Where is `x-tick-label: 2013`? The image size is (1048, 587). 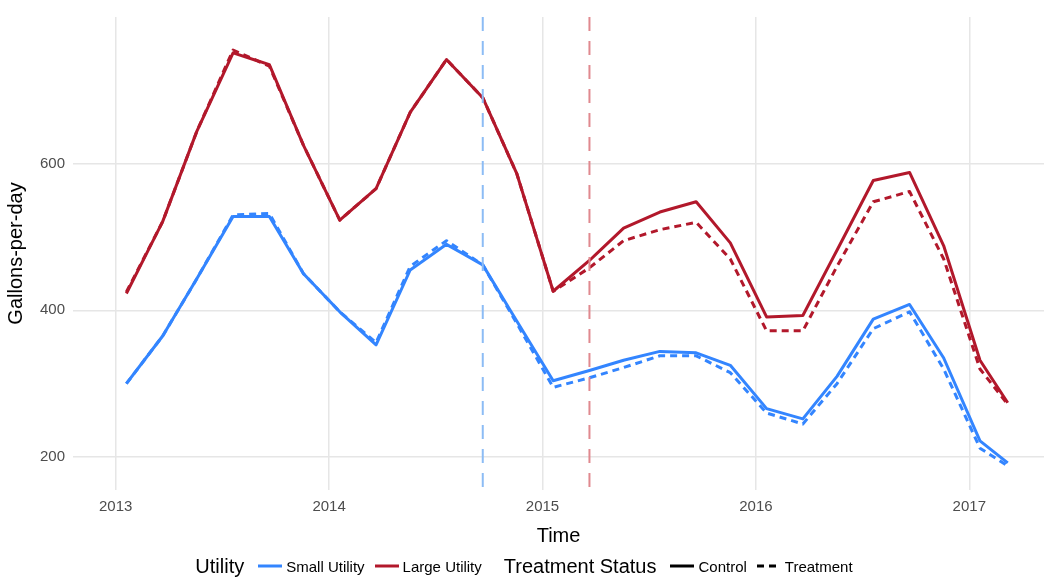 x-tick-label: 2013 is located at coordinates (116, 506).